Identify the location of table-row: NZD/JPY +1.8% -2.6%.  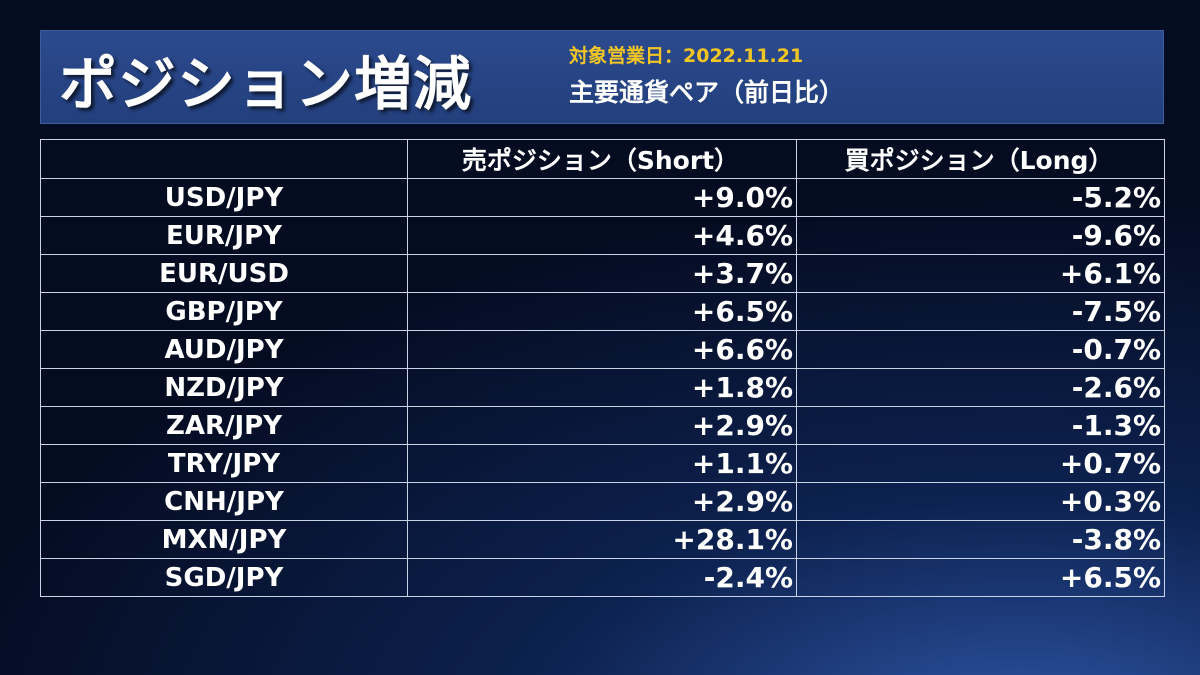
(602, 387).